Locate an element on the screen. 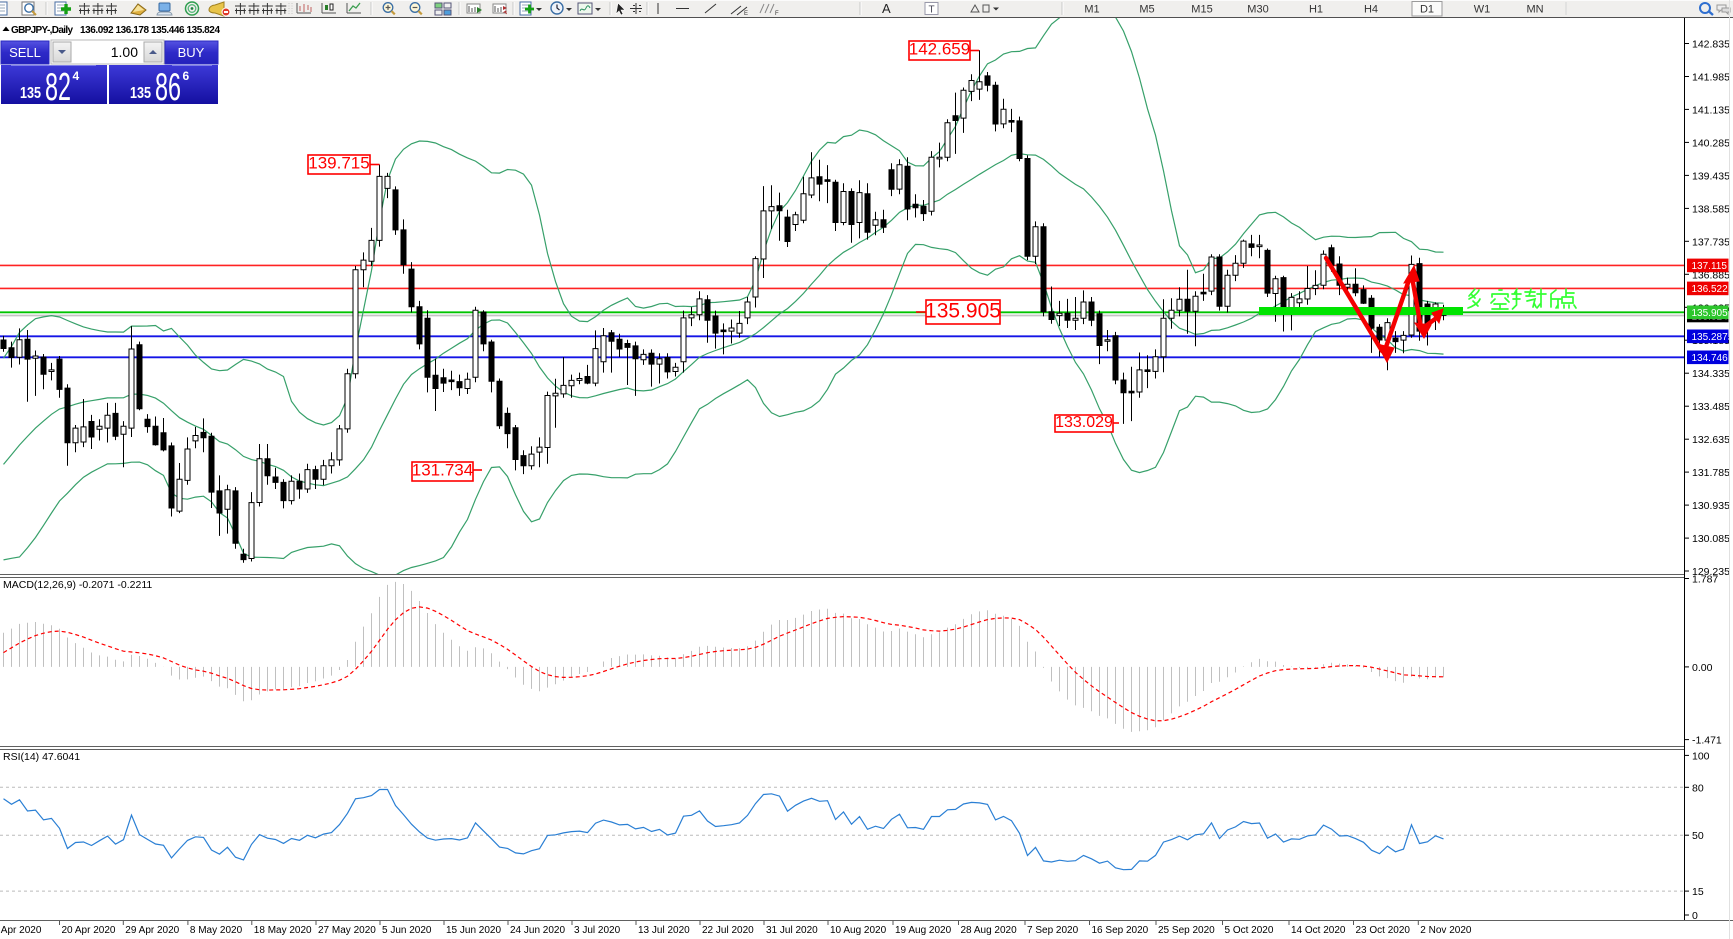  svg-text: 130.935 is located at coordinates (1711, 506).